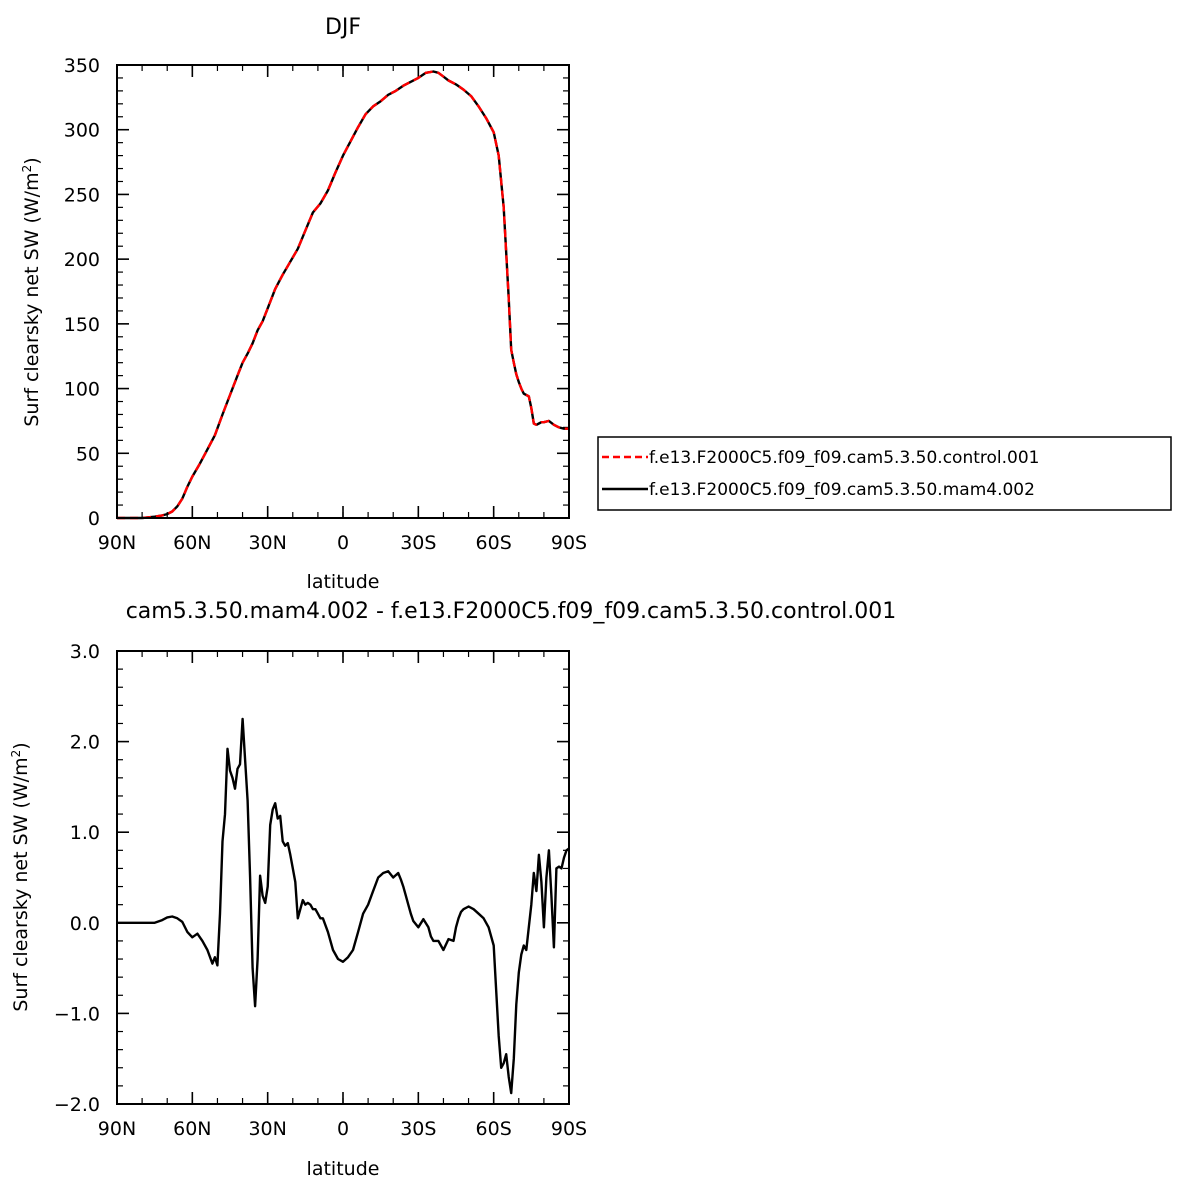  I want to click on top-y-tick-label: 100, so click(82, 390).